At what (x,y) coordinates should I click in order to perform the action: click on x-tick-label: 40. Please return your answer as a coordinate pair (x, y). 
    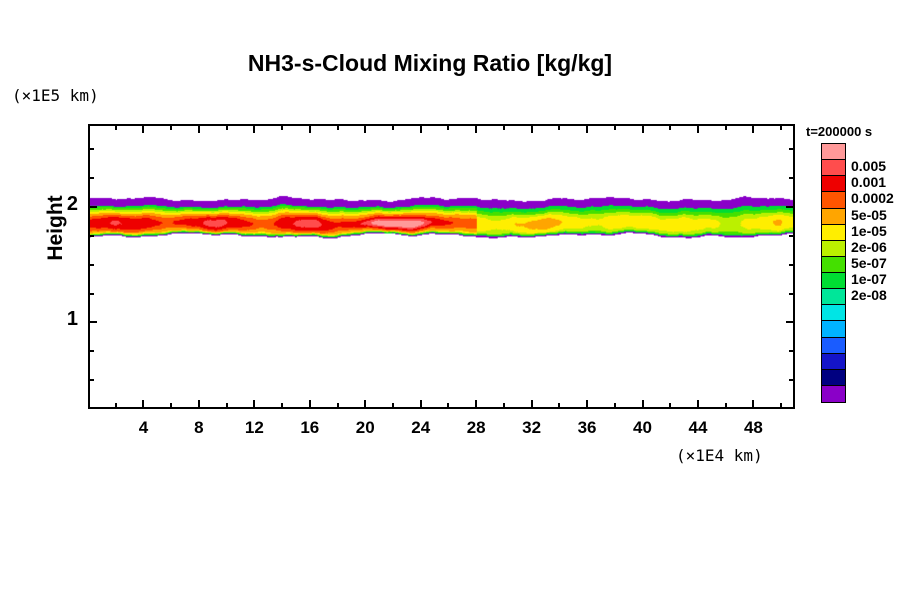
    Looking at the image, I should click on (642, 427).